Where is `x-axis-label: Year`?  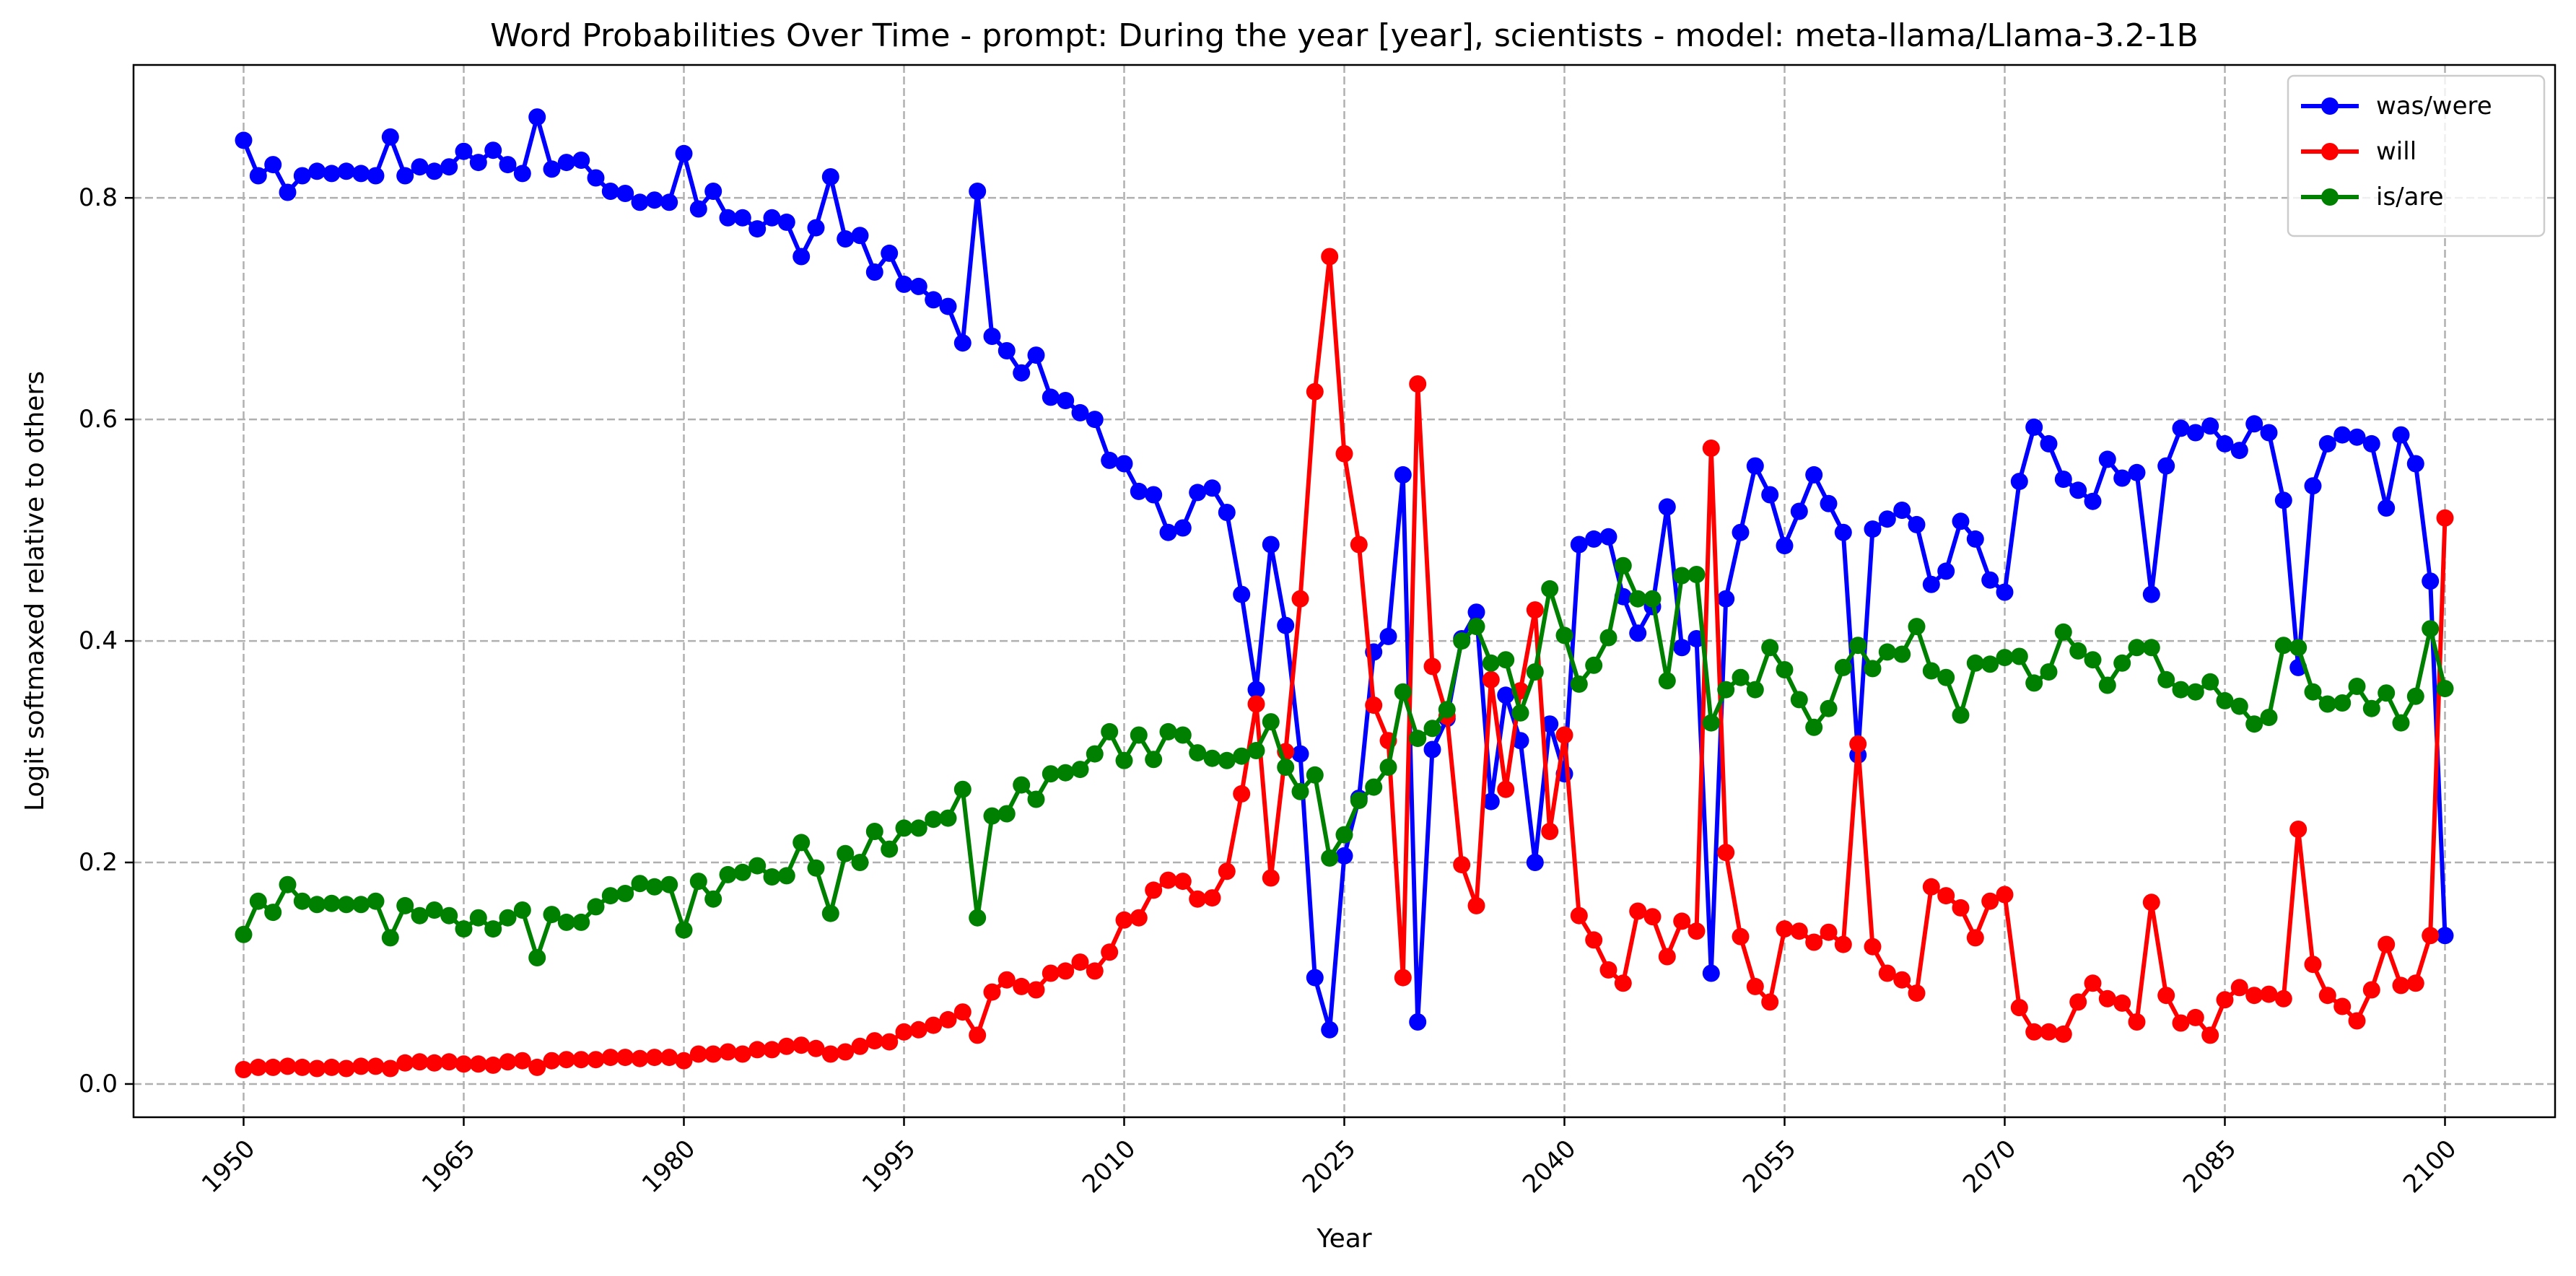 x-axis-label: Year is located at coordinates (1343, 1239).